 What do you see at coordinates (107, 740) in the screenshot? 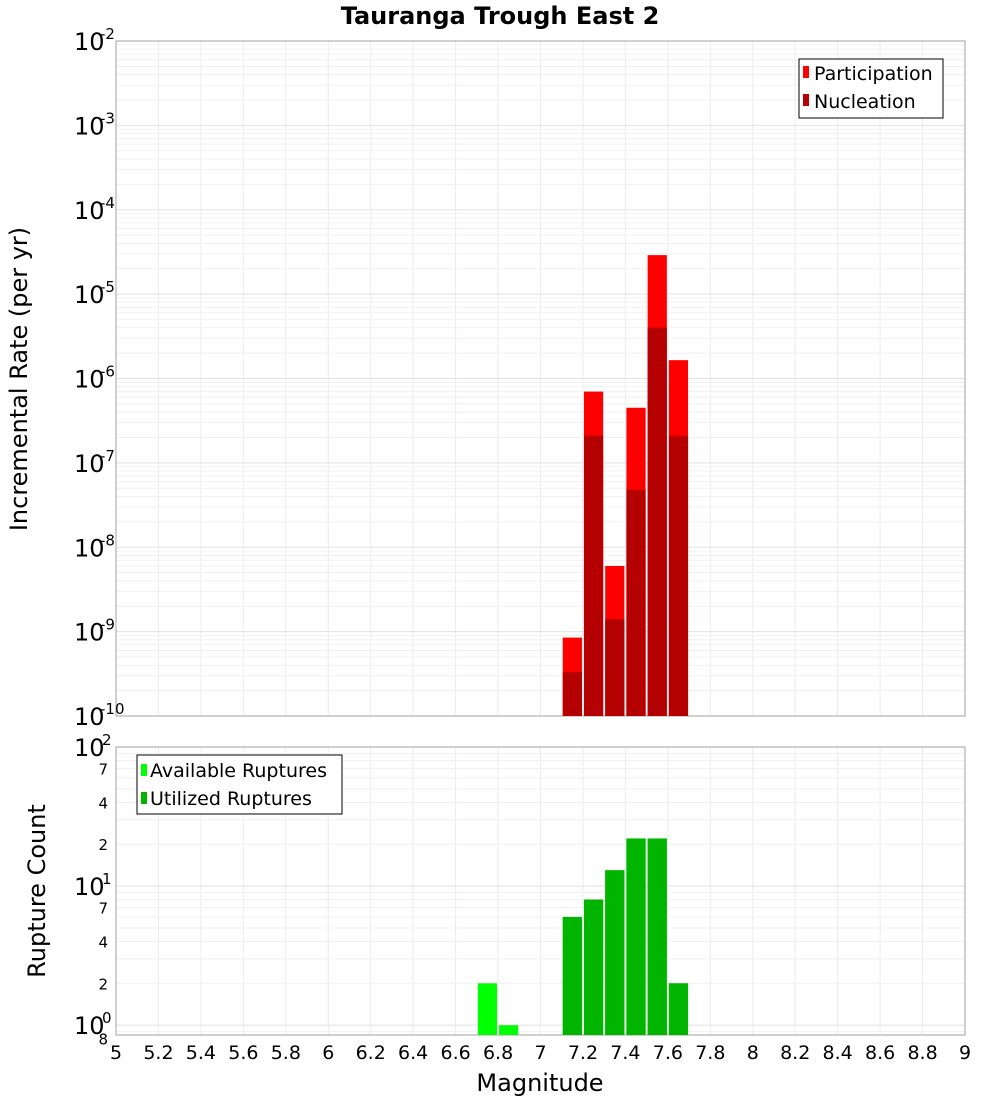
I see `bottom-y-tick-exponent: 2` at bounding box center [107, 740].